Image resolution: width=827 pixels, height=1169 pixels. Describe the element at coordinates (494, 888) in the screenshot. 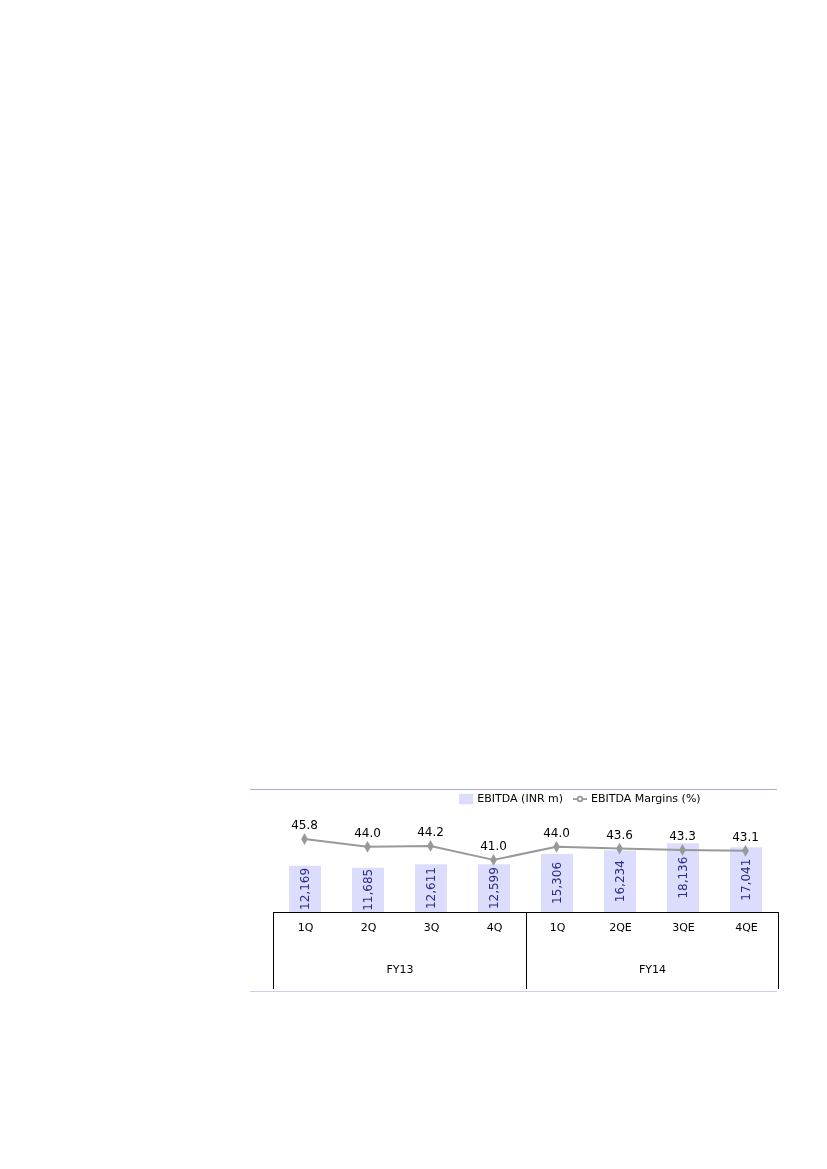

I see `data-label: 12,599` at that location.